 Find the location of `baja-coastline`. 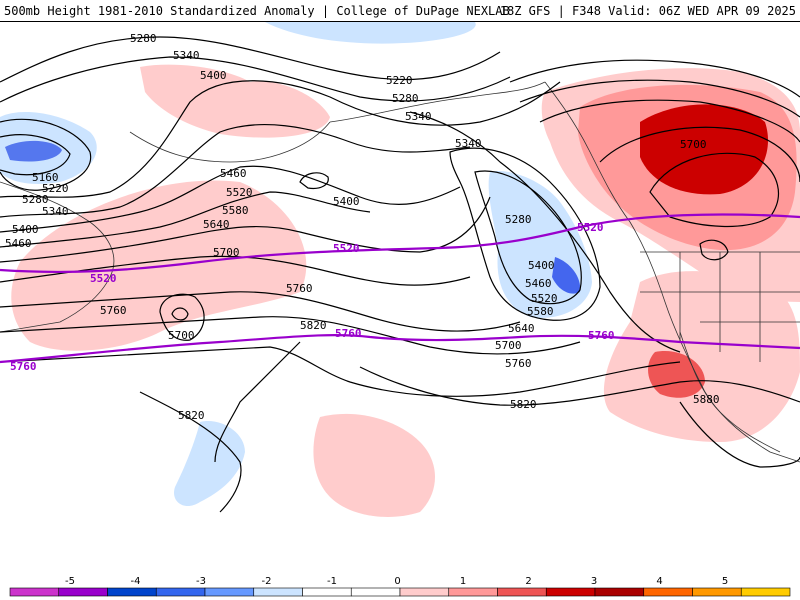

baja-coastline is located at coordinates (730, 392).